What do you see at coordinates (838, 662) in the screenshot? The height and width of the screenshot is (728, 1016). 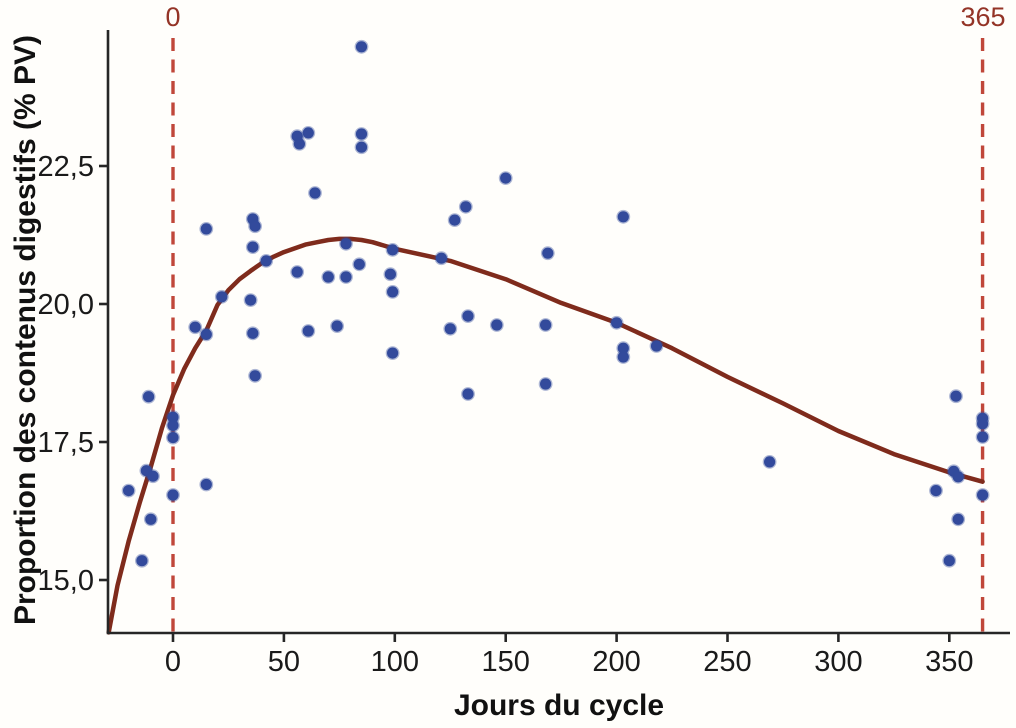 I see `x-tick-label: 300` at bounding box center [838, 662].